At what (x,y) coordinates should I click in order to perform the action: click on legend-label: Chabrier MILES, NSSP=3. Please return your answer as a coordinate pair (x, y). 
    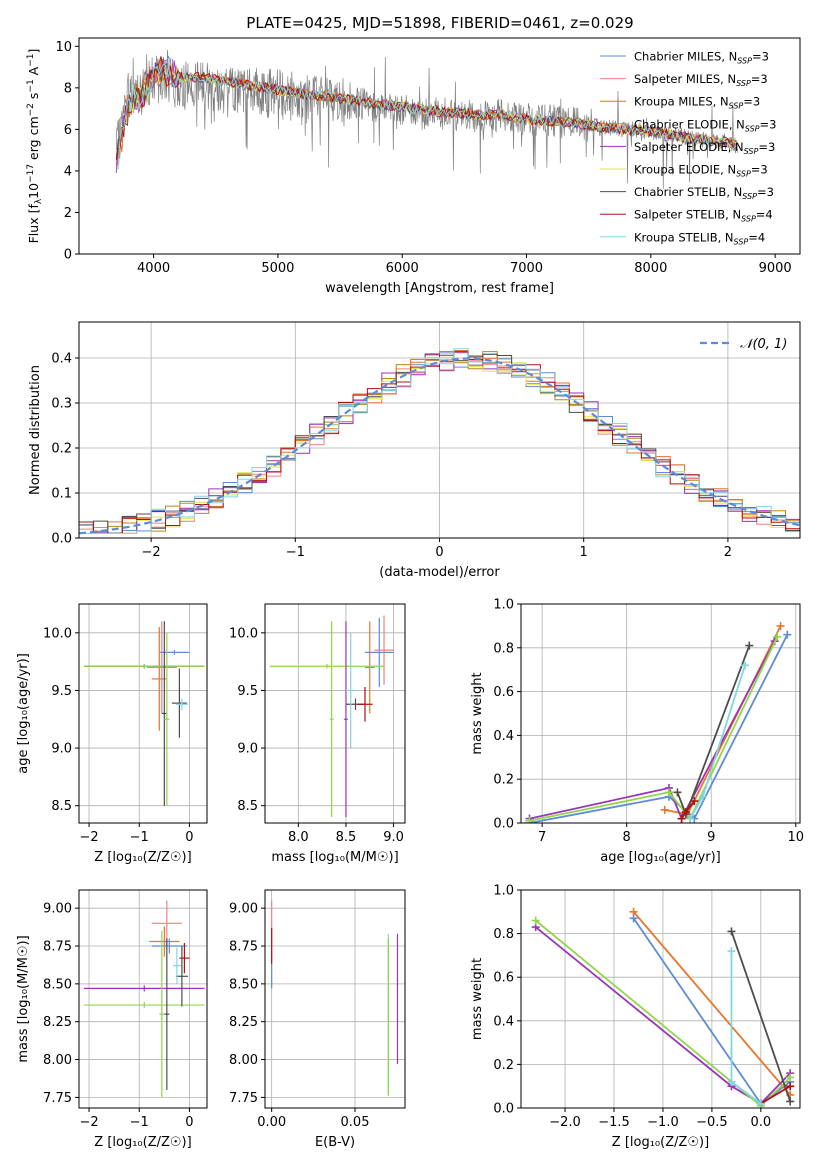
    Looking at the image, I should click on (701, 58).